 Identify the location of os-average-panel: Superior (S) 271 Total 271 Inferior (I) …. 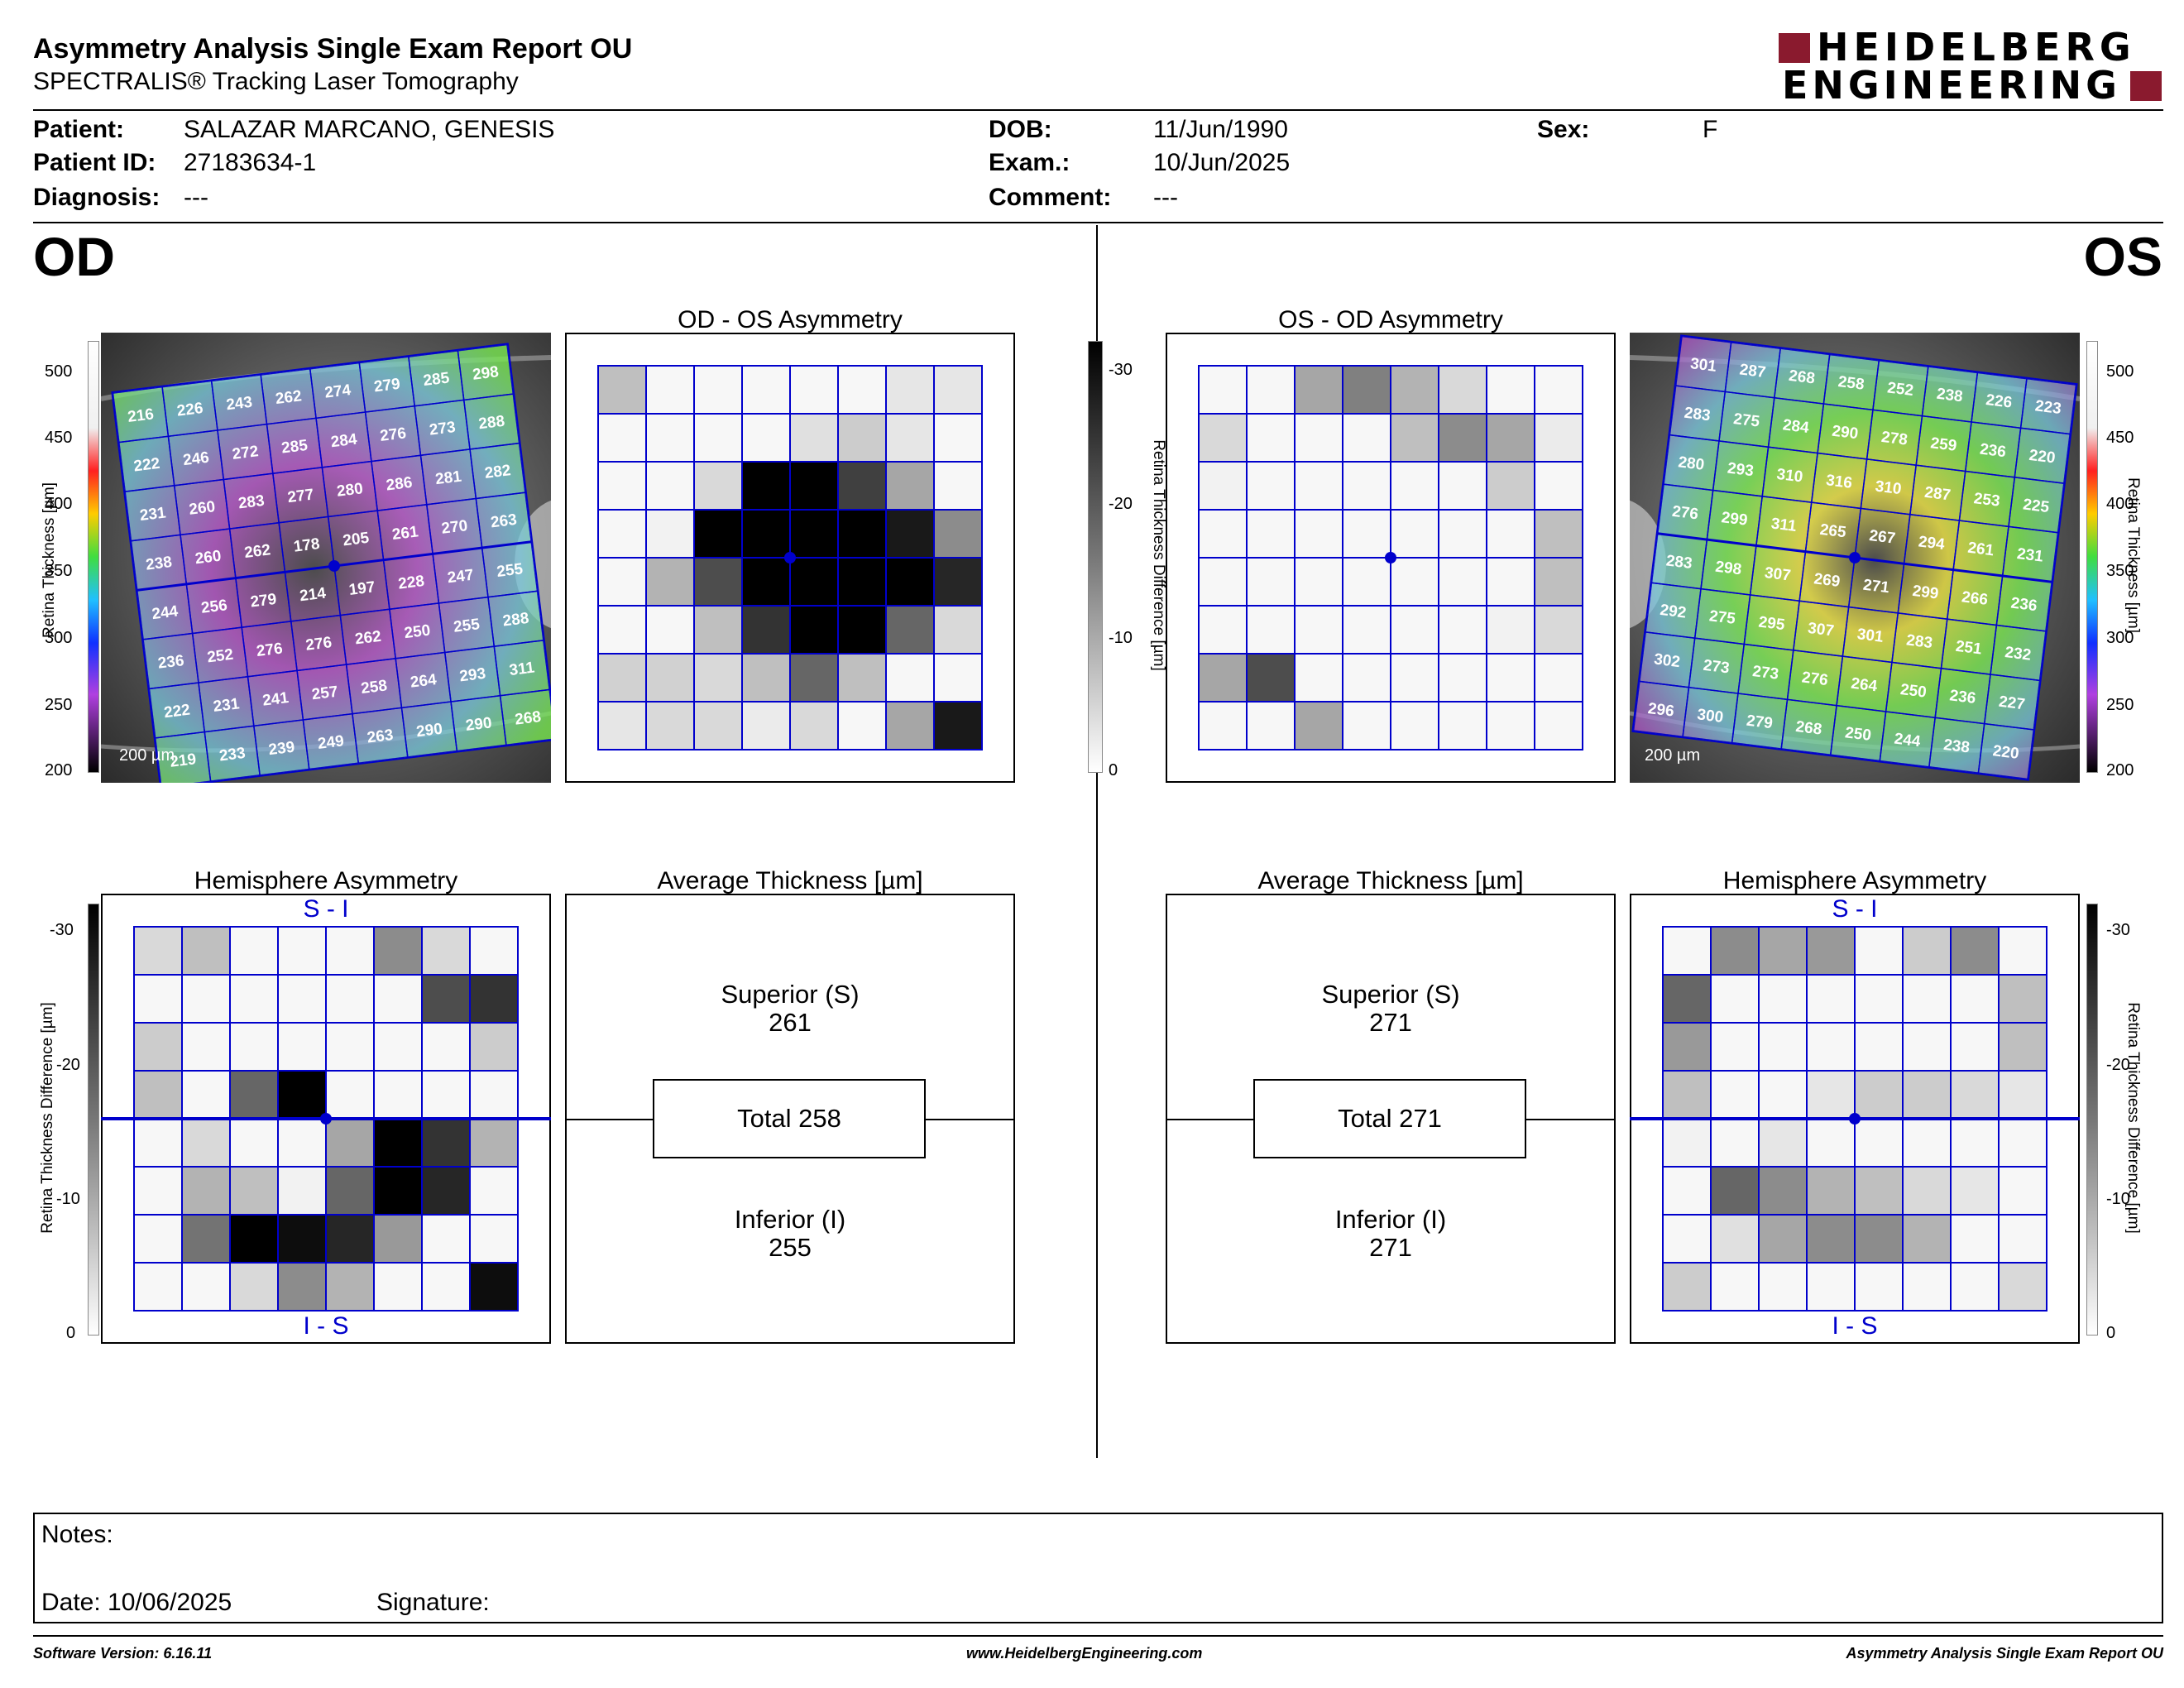
(1391, 1119).